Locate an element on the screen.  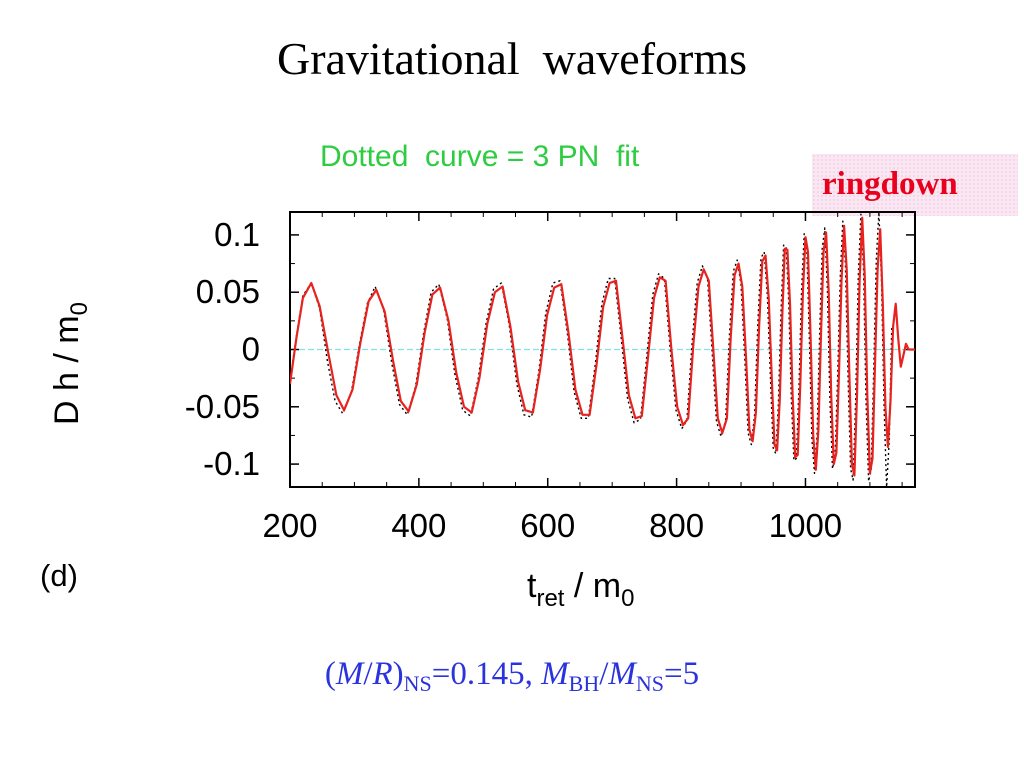
y-tick-label: -0.1 is located at coordinates (231, 463).